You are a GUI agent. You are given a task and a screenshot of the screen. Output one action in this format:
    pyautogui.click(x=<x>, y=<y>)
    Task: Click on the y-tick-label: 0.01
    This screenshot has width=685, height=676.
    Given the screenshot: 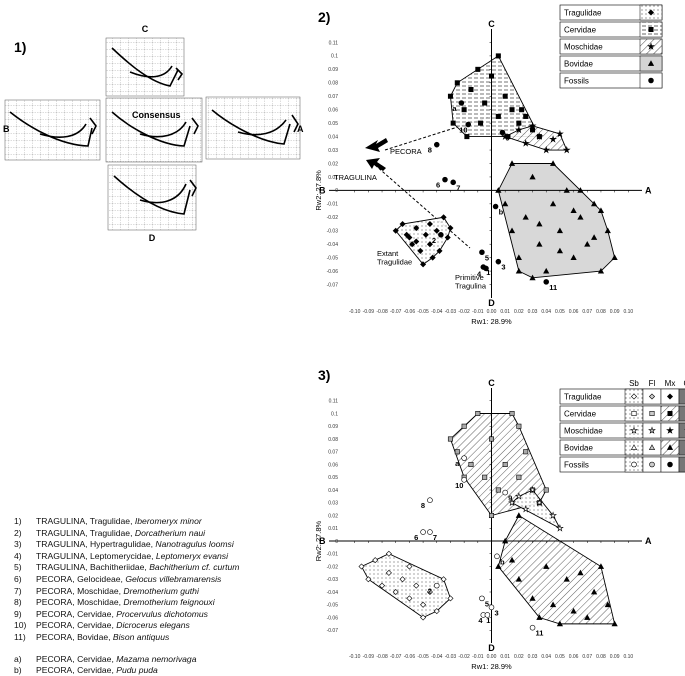 What is the action you would take?
    pyautogui.click(x=333, y=178)
    